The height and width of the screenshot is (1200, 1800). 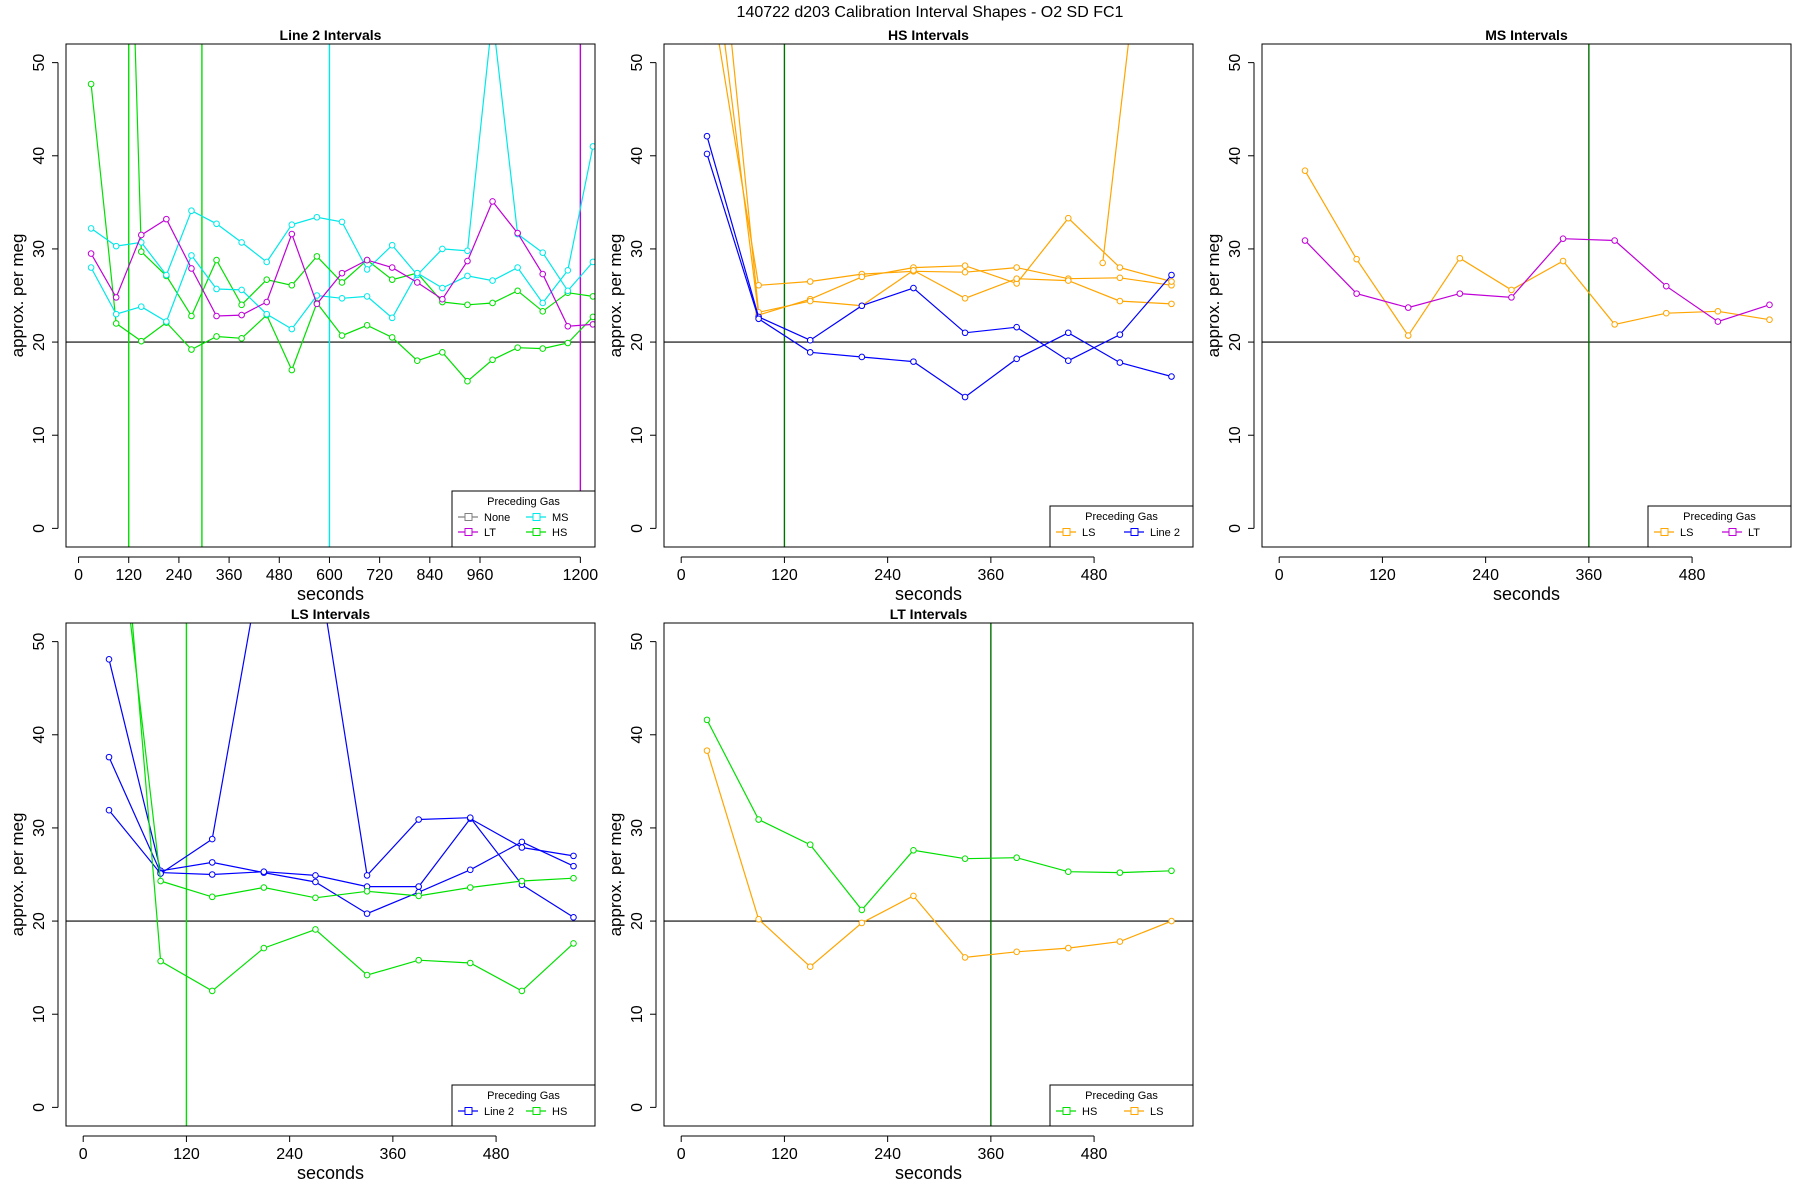 I want to click on legend: Preceding Gas LS Line 2, so click(x=1121, y=526).